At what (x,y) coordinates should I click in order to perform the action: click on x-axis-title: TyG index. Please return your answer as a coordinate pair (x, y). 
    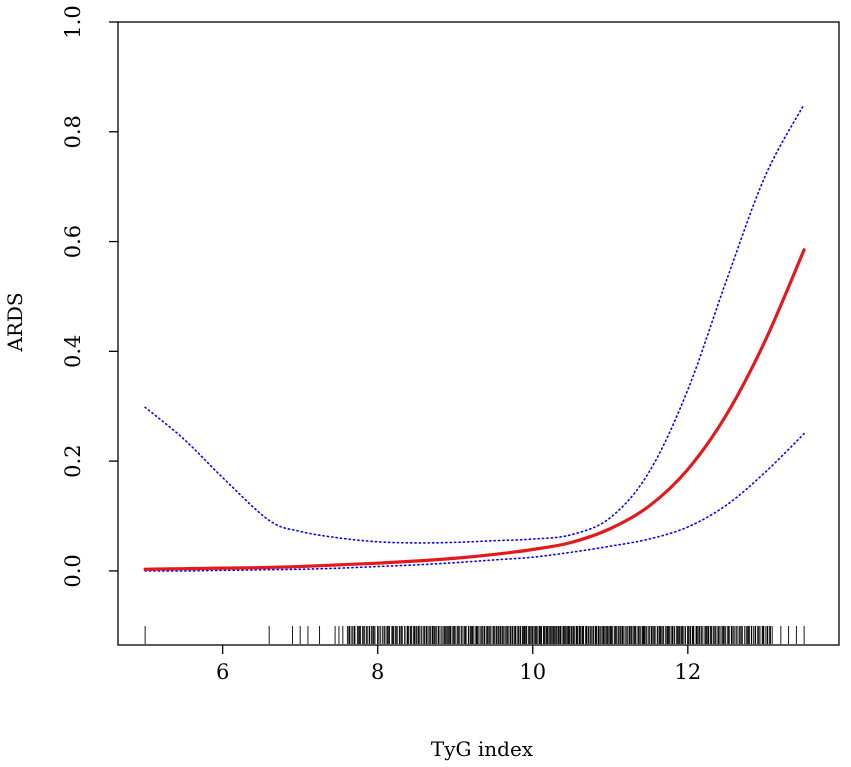
    Looking at the image, I should click on (482, 749).